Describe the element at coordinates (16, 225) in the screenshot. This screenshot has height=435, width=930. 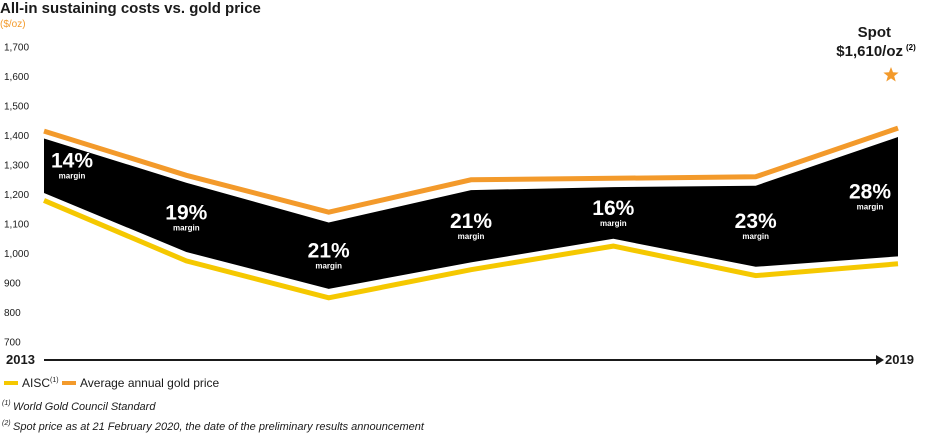
I see `y-tick-label: 1,100` at that location.